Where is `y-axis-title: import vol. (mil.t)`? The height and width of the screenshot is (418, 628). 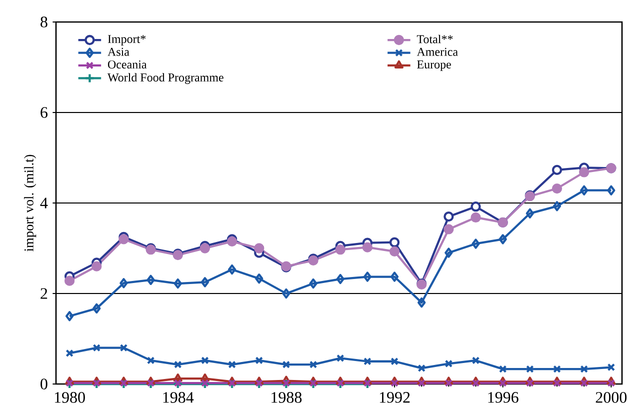 y-axis-title: import vol. (mil.t) is located at coordinates (30, 203).